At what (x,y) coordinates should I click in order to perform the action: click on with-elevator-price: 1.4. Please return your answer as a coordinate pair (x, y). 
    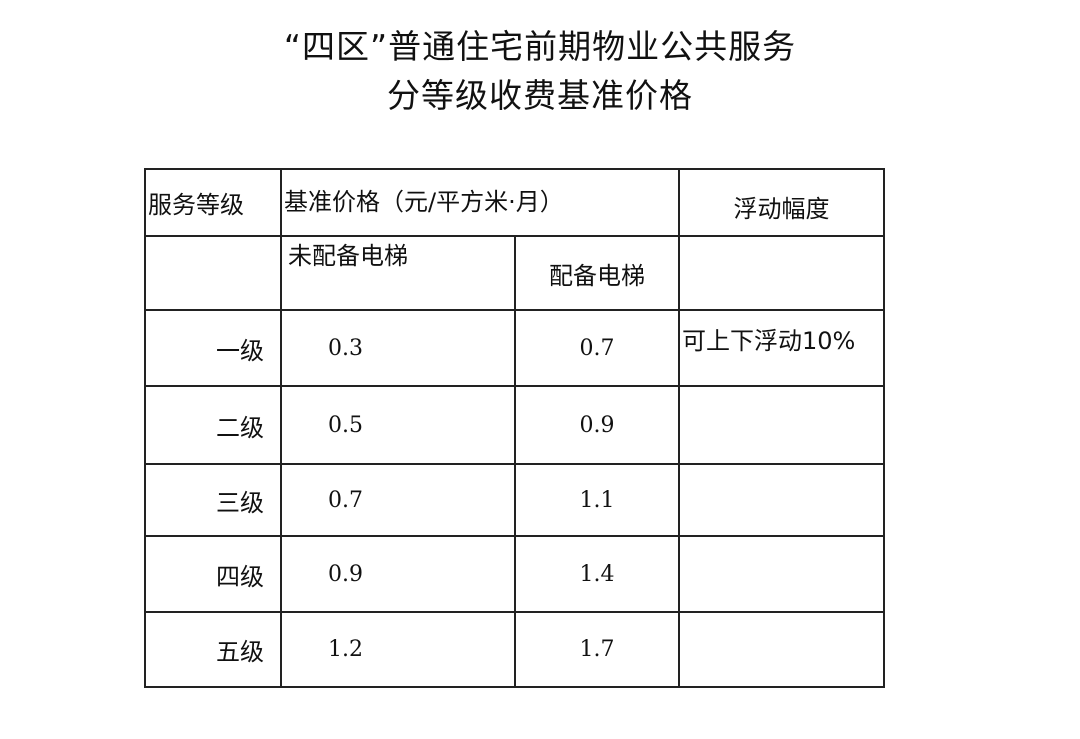
    Looking at the image, I should click on (597, 574).